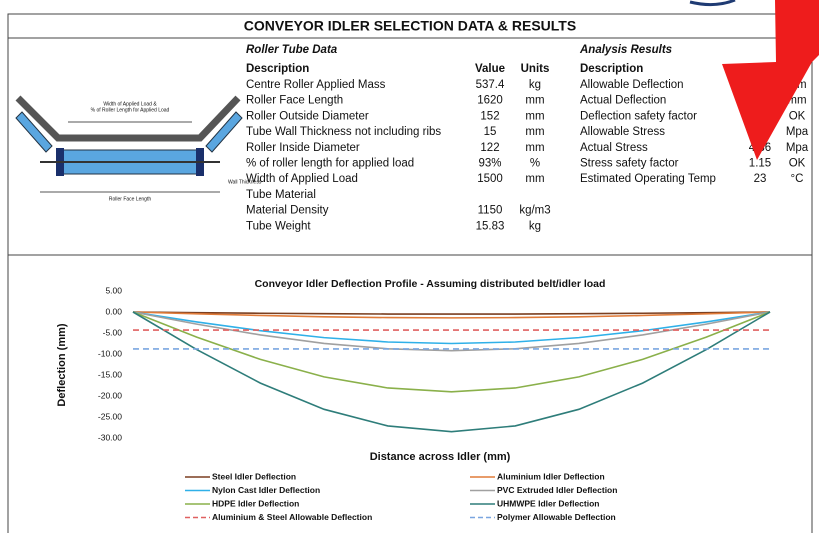 The image size is (819, 533). I want to click on cell: 15, so click(490, 132).